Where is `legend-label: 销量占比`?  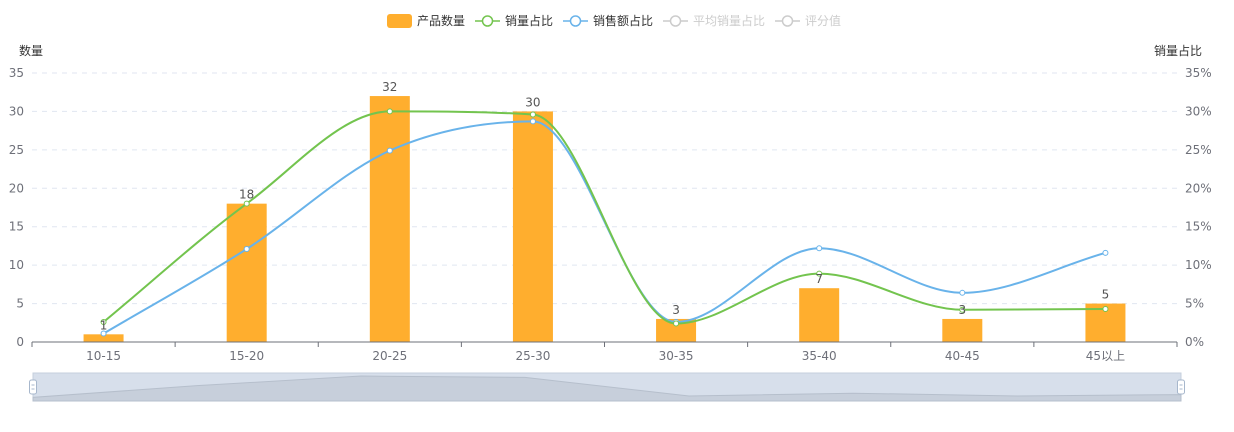 legend-label: 销量占比 is located at coordinates (529, 20).